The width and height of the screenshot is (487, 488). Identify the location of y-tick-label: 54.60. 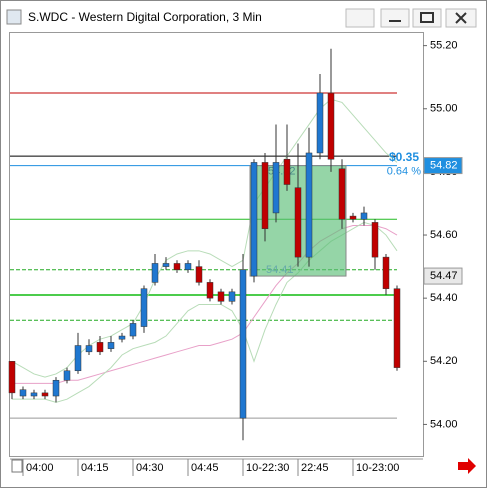
(444, 235).